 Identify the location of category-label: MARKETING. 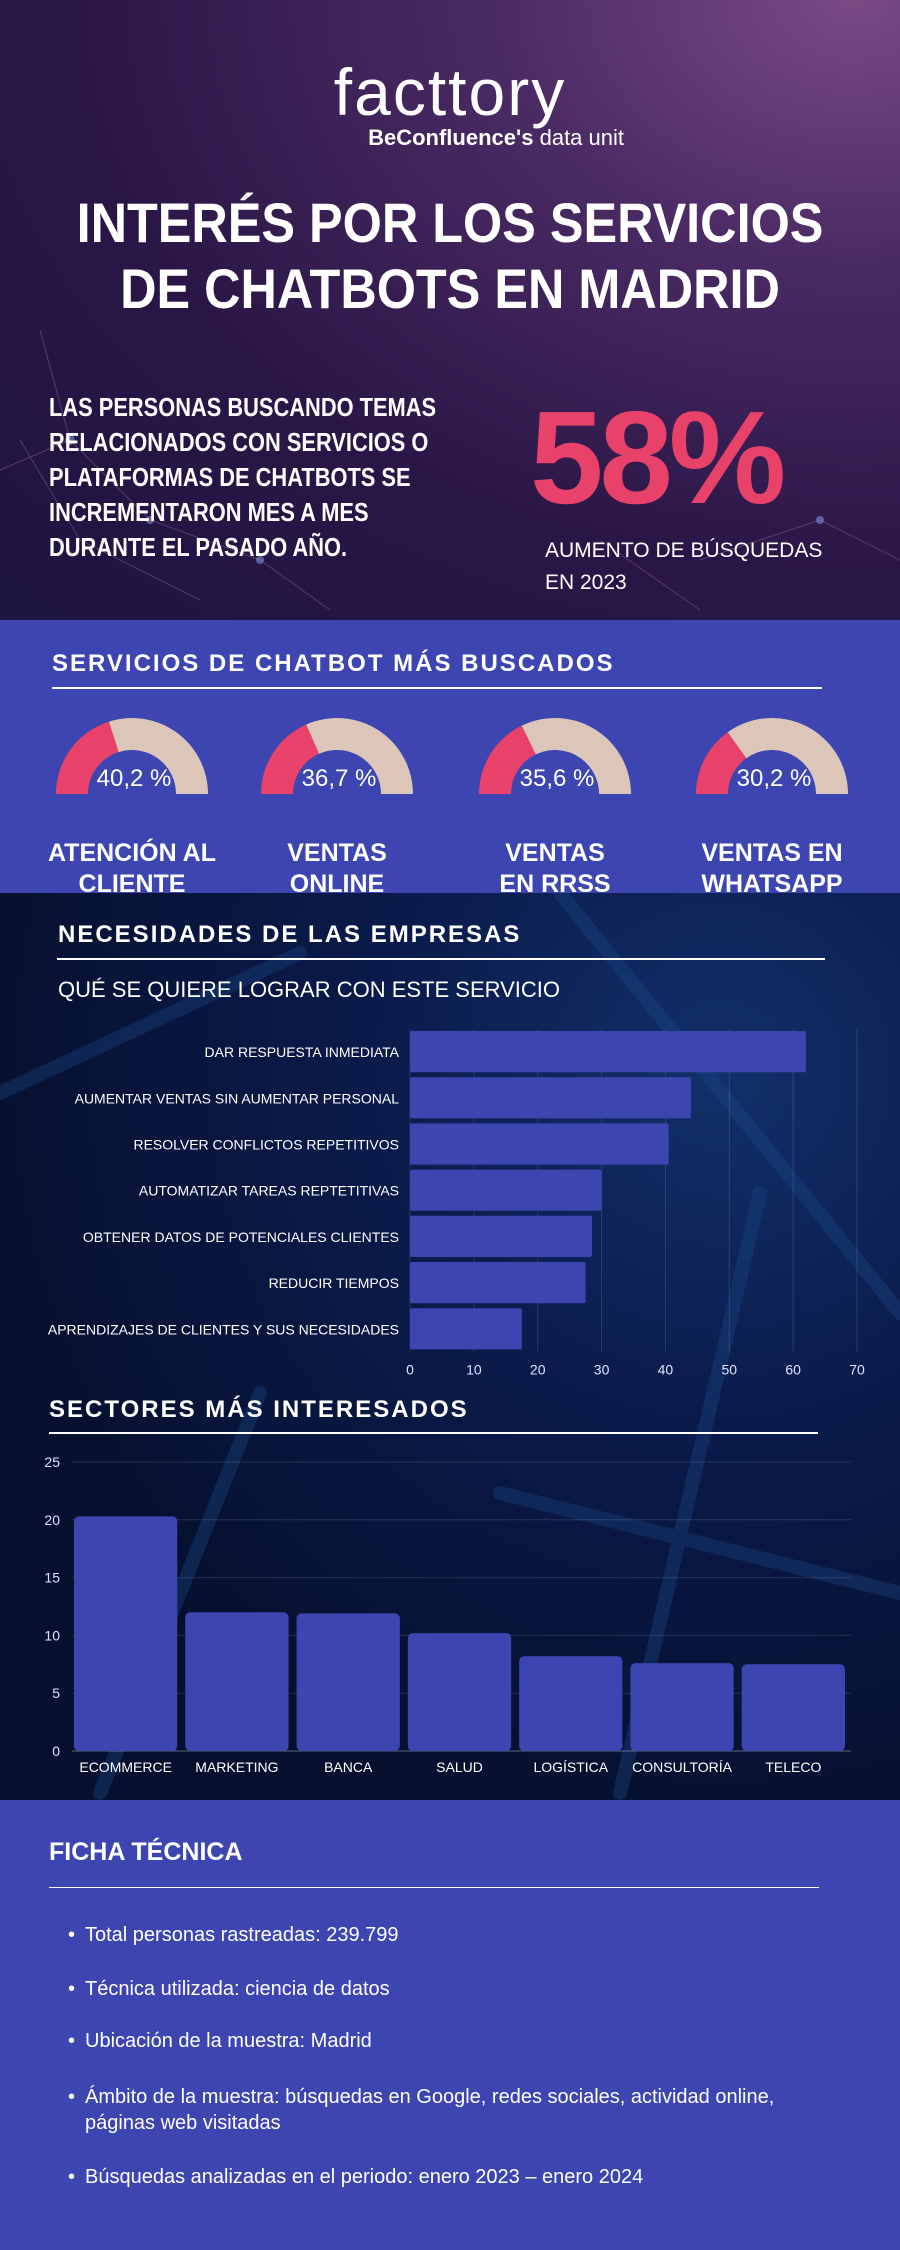
(236, 1767).